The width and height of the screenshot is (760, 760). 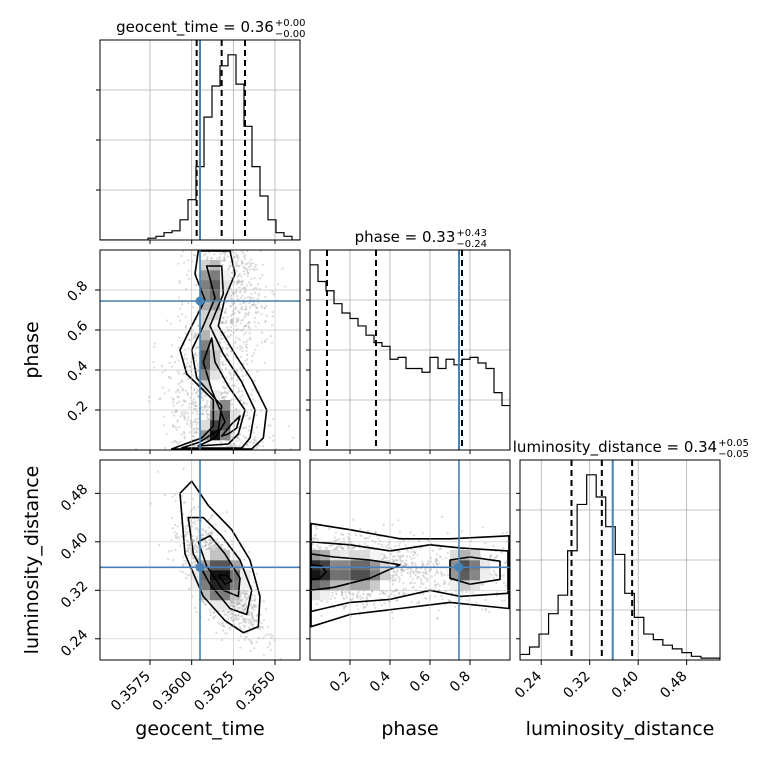 What do you see at coordinates (173, 691) in the screenshot?
I see `x-tick-label-geocent_time: 0.3600` at bounding box center [173, 691].